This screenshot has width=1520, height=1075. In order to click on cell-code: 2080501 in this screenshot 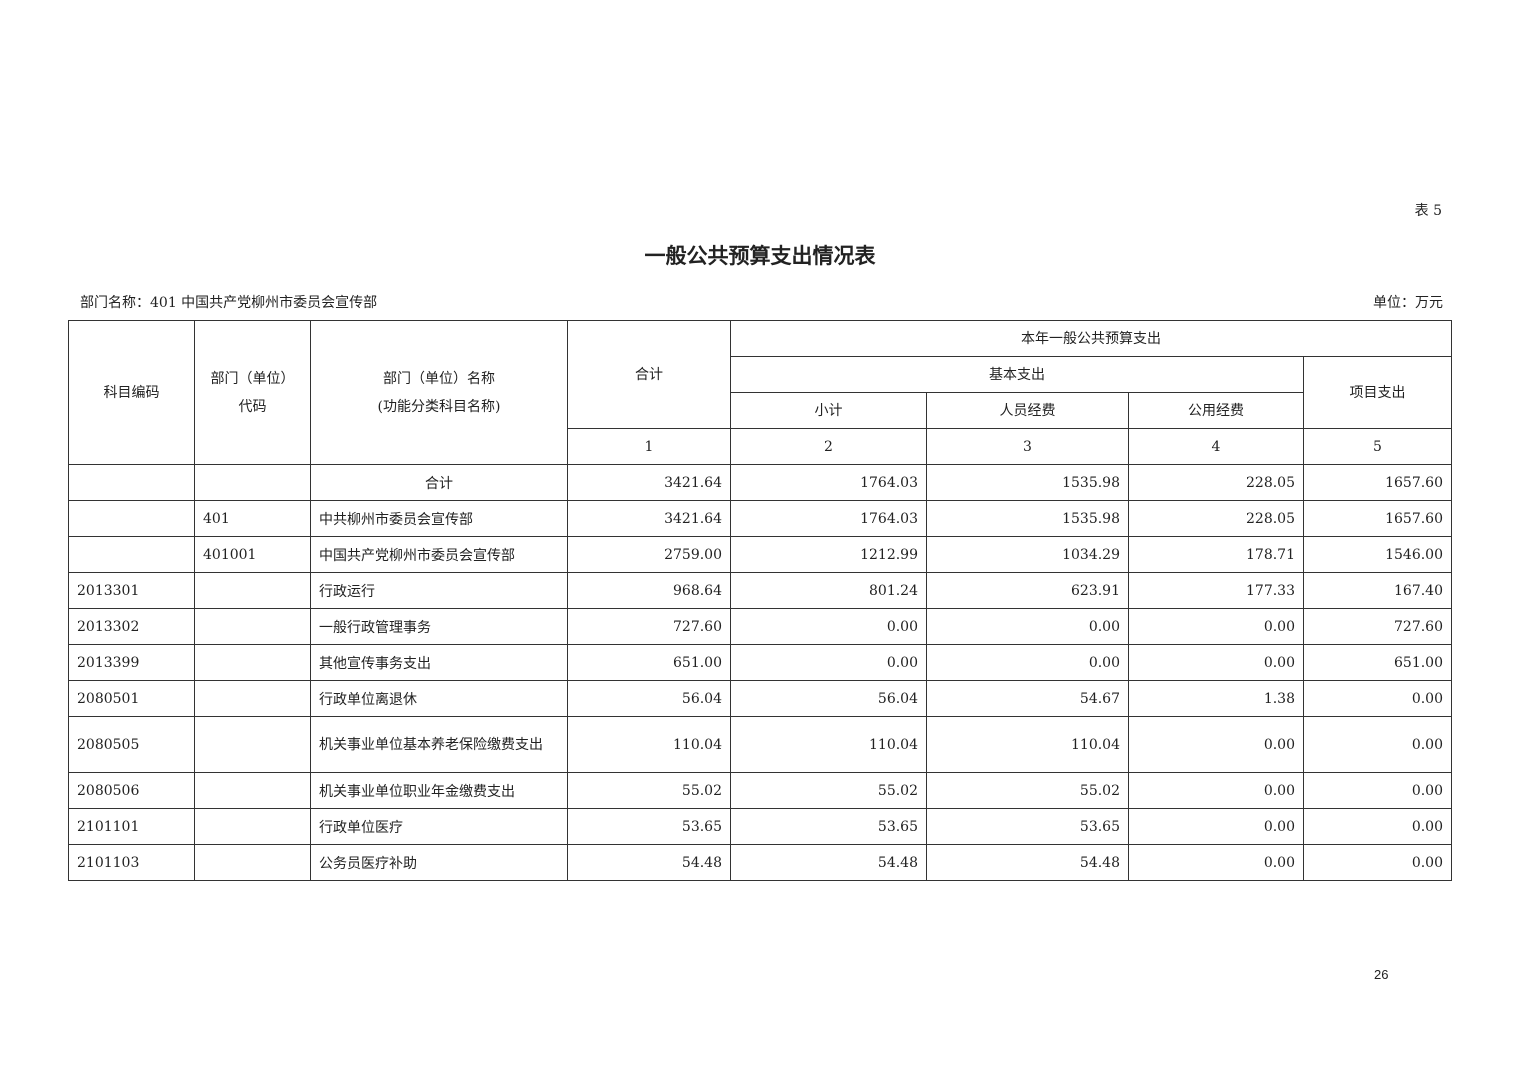, I will do `click(131, 698)`.